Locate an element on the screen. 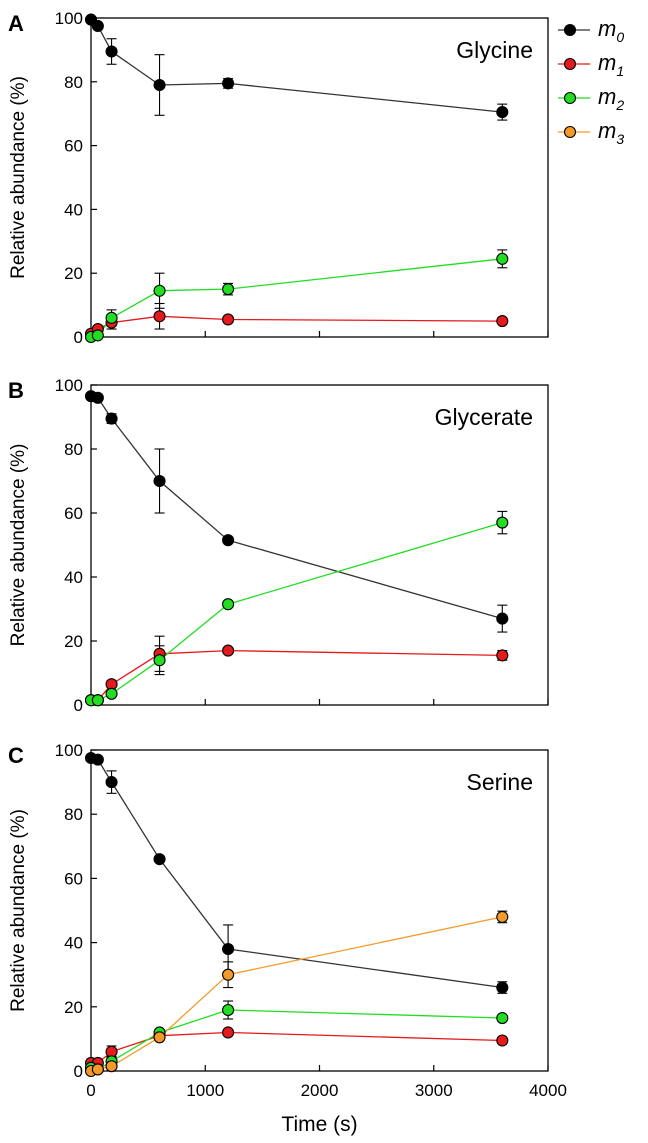  panel-letter: C is located at coordinates (16, 755).